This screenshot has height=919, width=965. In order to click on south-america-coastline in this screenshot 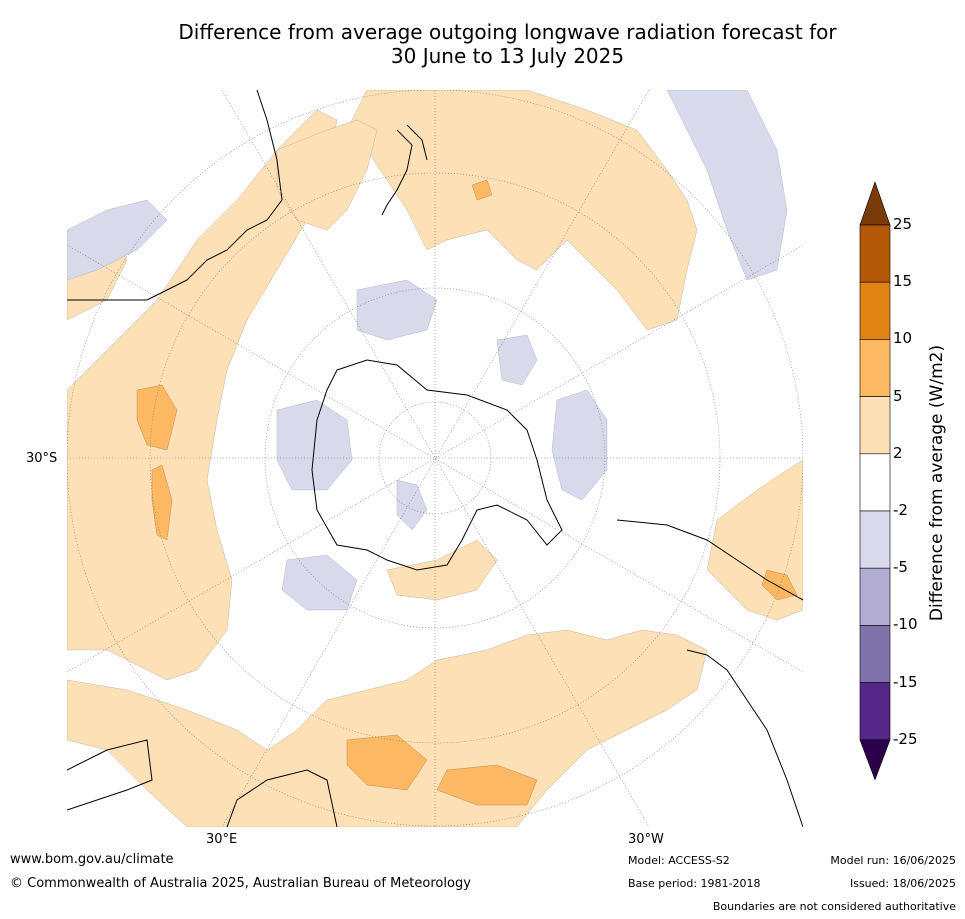, I will do `click(709, 673)`.